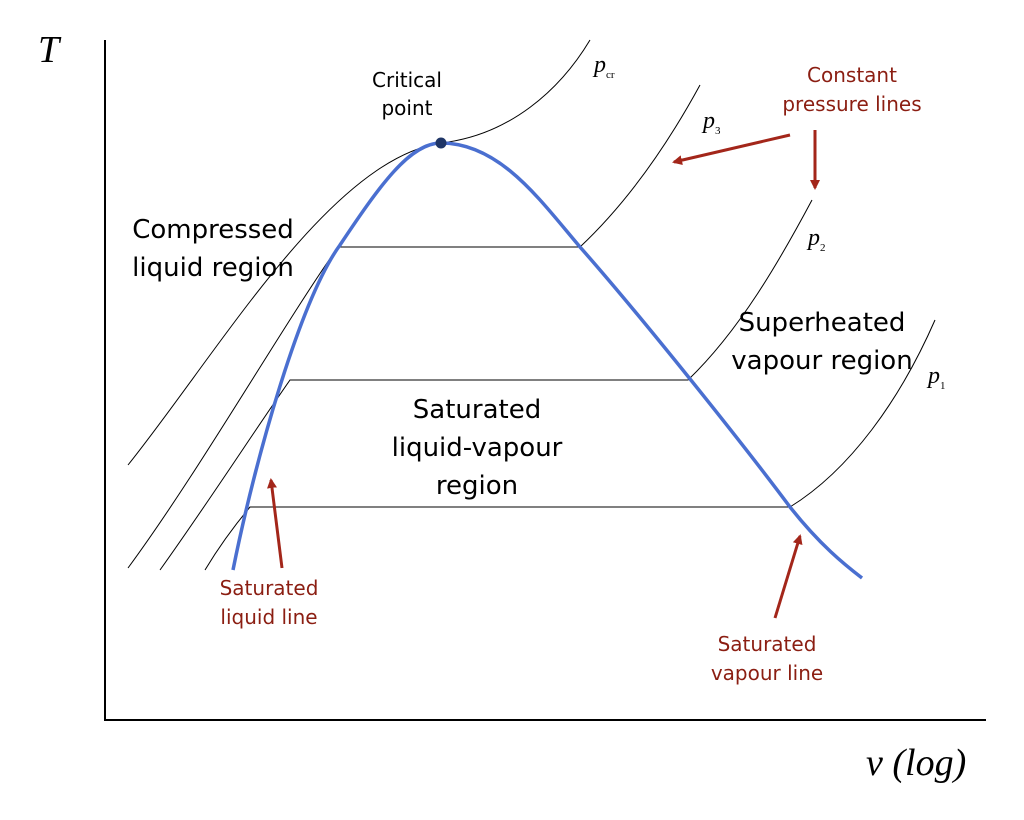 This screenshot has height=820, width=1024. I want to click on pressure-subscript: 3, so click(718, 131).